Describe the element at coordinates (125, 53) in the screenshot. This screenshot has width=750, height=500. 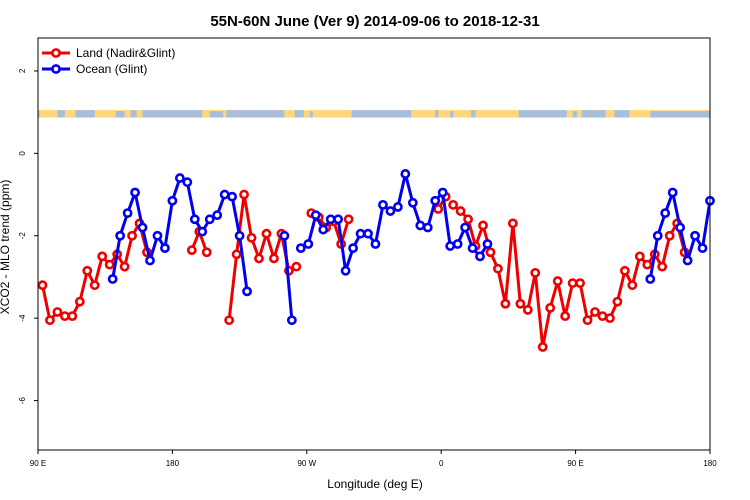
I see `legend-label: Land (Nadir&Glint)` at that location.